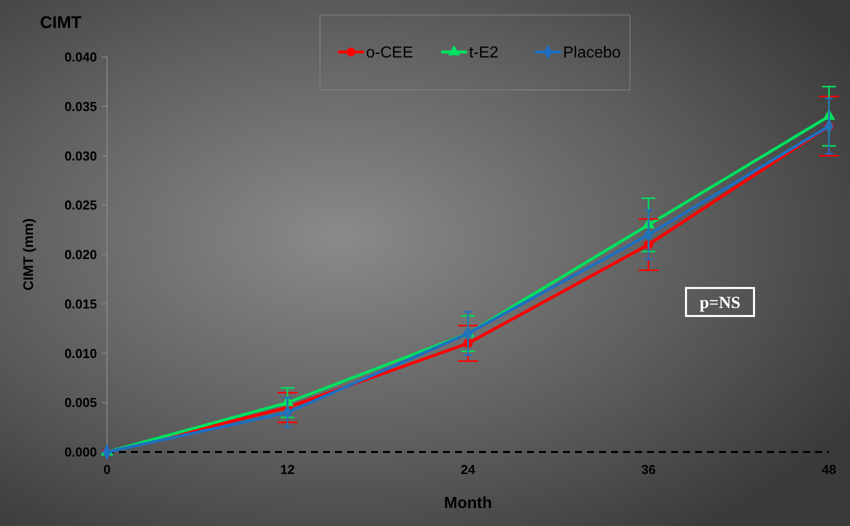 The image size is (850, 526). What do you see at coordinates (829, 469) in the screenshot?
I see `x-tick-label: 48` at bounding box center [829, 469].